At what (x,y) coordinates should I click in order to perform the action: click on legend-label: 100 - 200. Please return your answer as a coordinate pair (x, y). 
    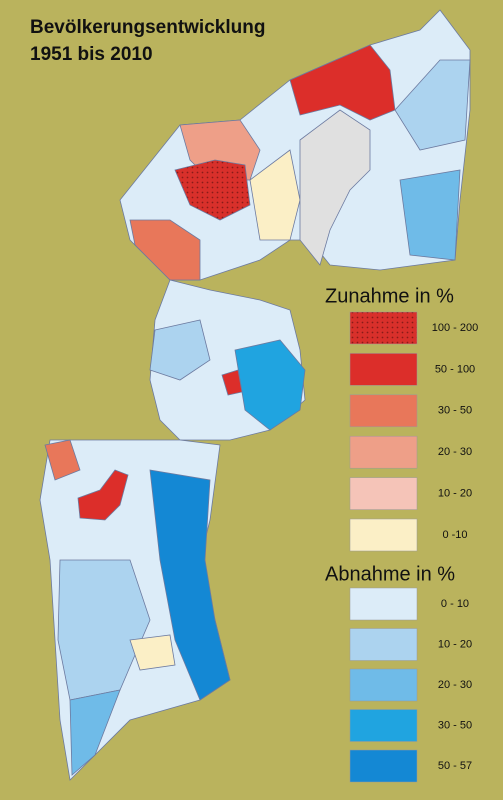
    Looking at the image, I should click on (455, 328).